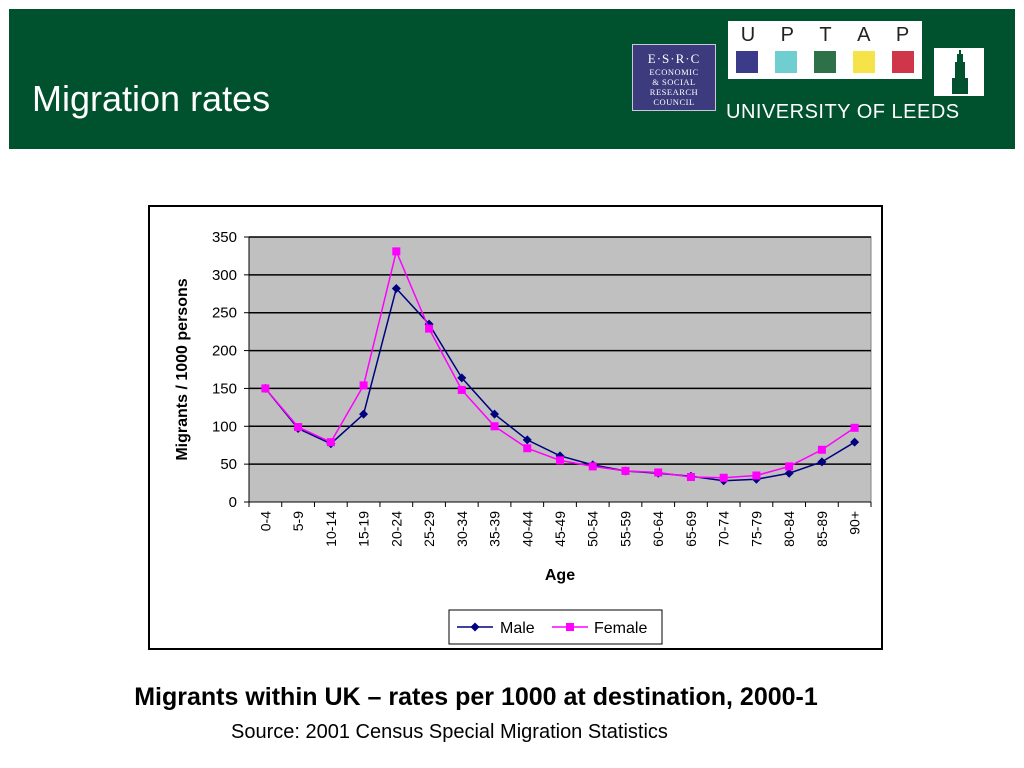  I want to click on x-tick-label: 10-14, so click(331, 529).